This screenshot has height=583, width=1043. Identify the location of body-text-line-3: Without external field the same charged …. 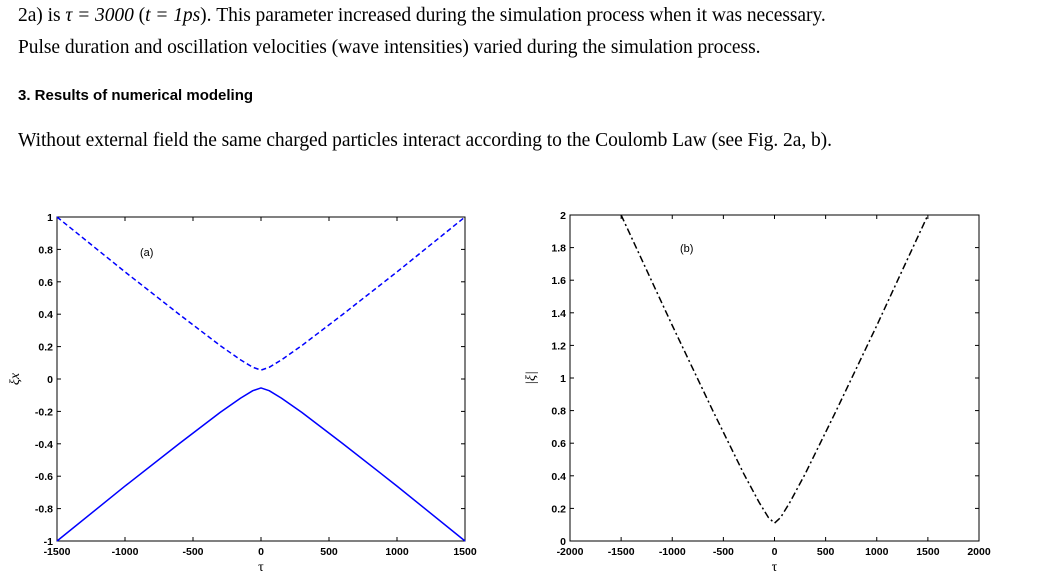
(425, 140).